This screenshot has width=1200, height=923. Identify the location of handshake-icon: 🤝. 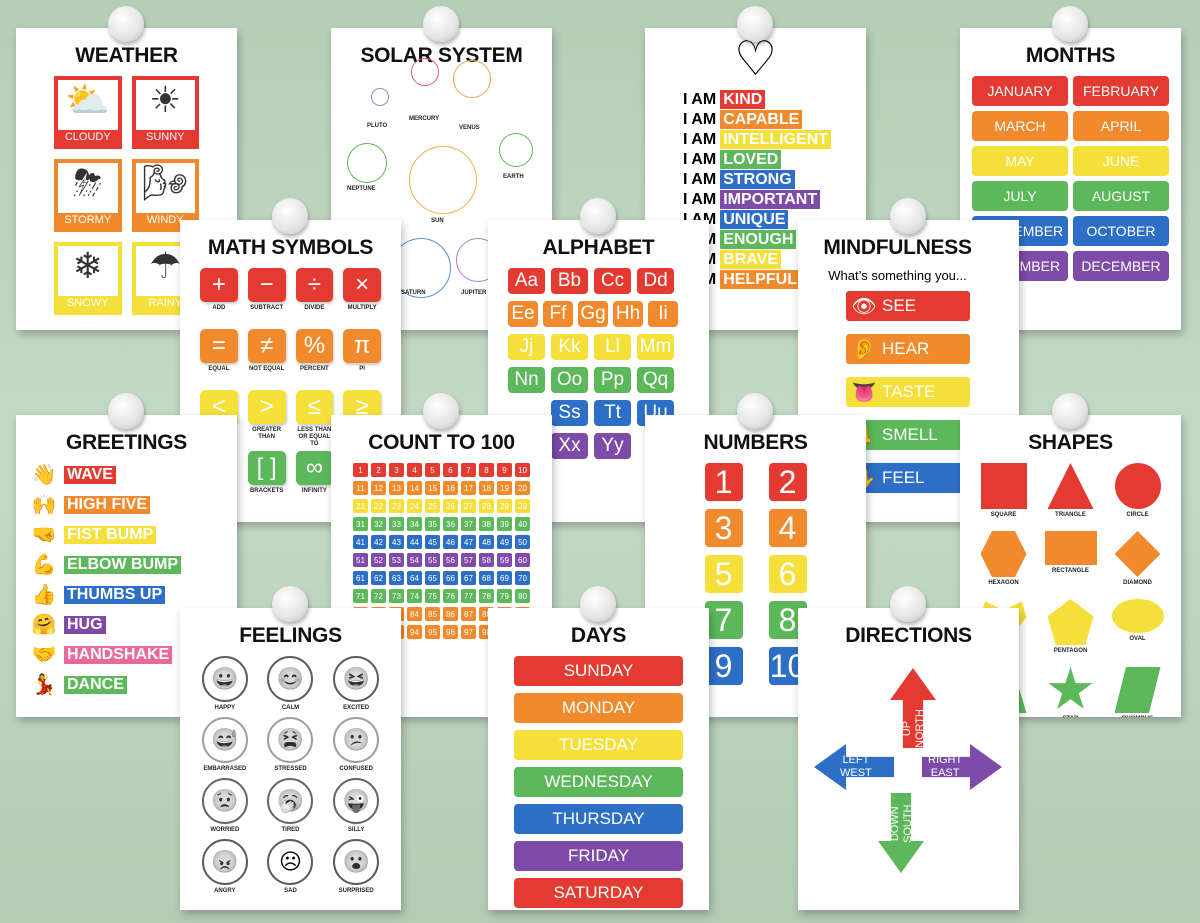
(44, 655).